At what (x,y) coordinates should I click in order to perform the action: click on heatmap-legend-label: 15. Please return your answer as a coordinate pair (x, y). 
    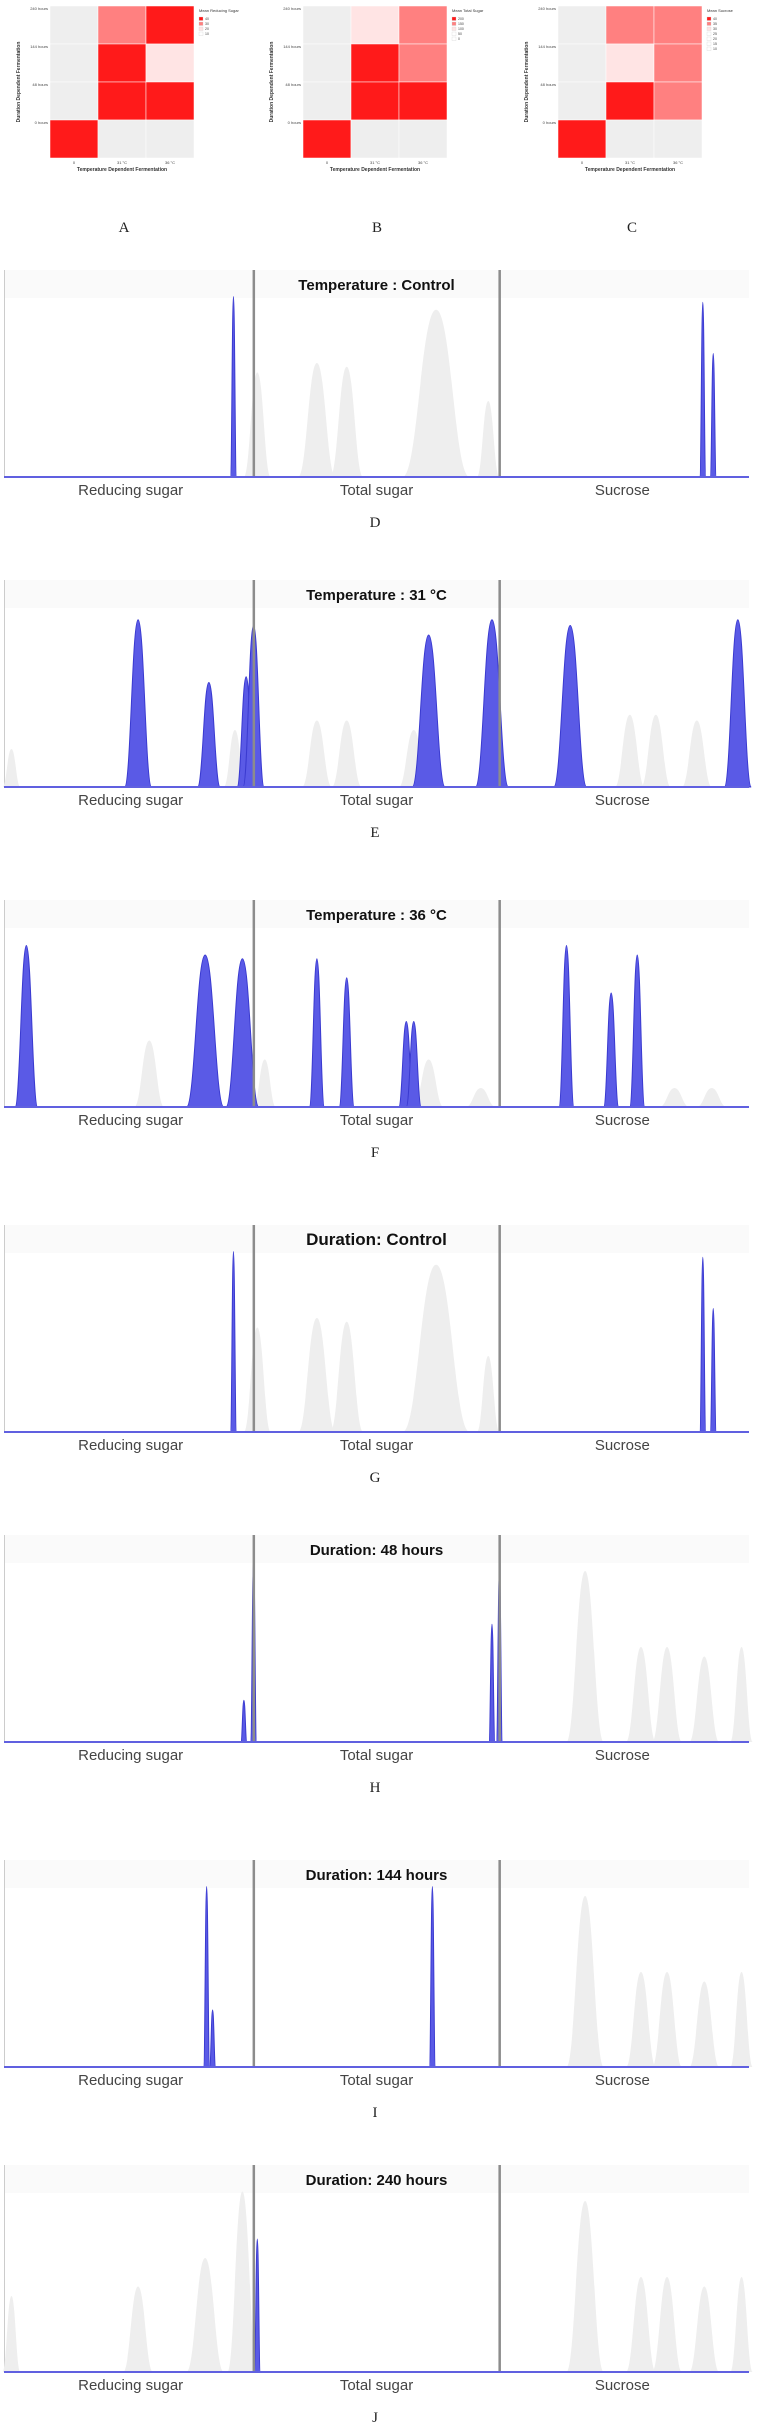
    Looking at the image, I should click on (715, 44).